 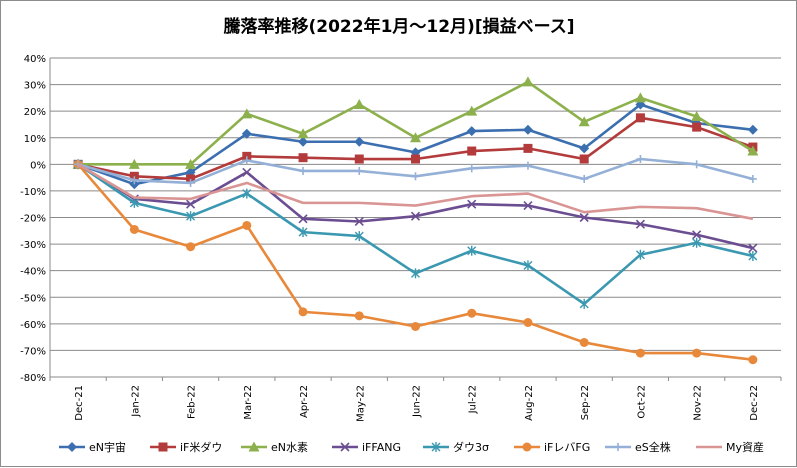 I want to click on legend-item: eN水素, so click(x=274, y=447).